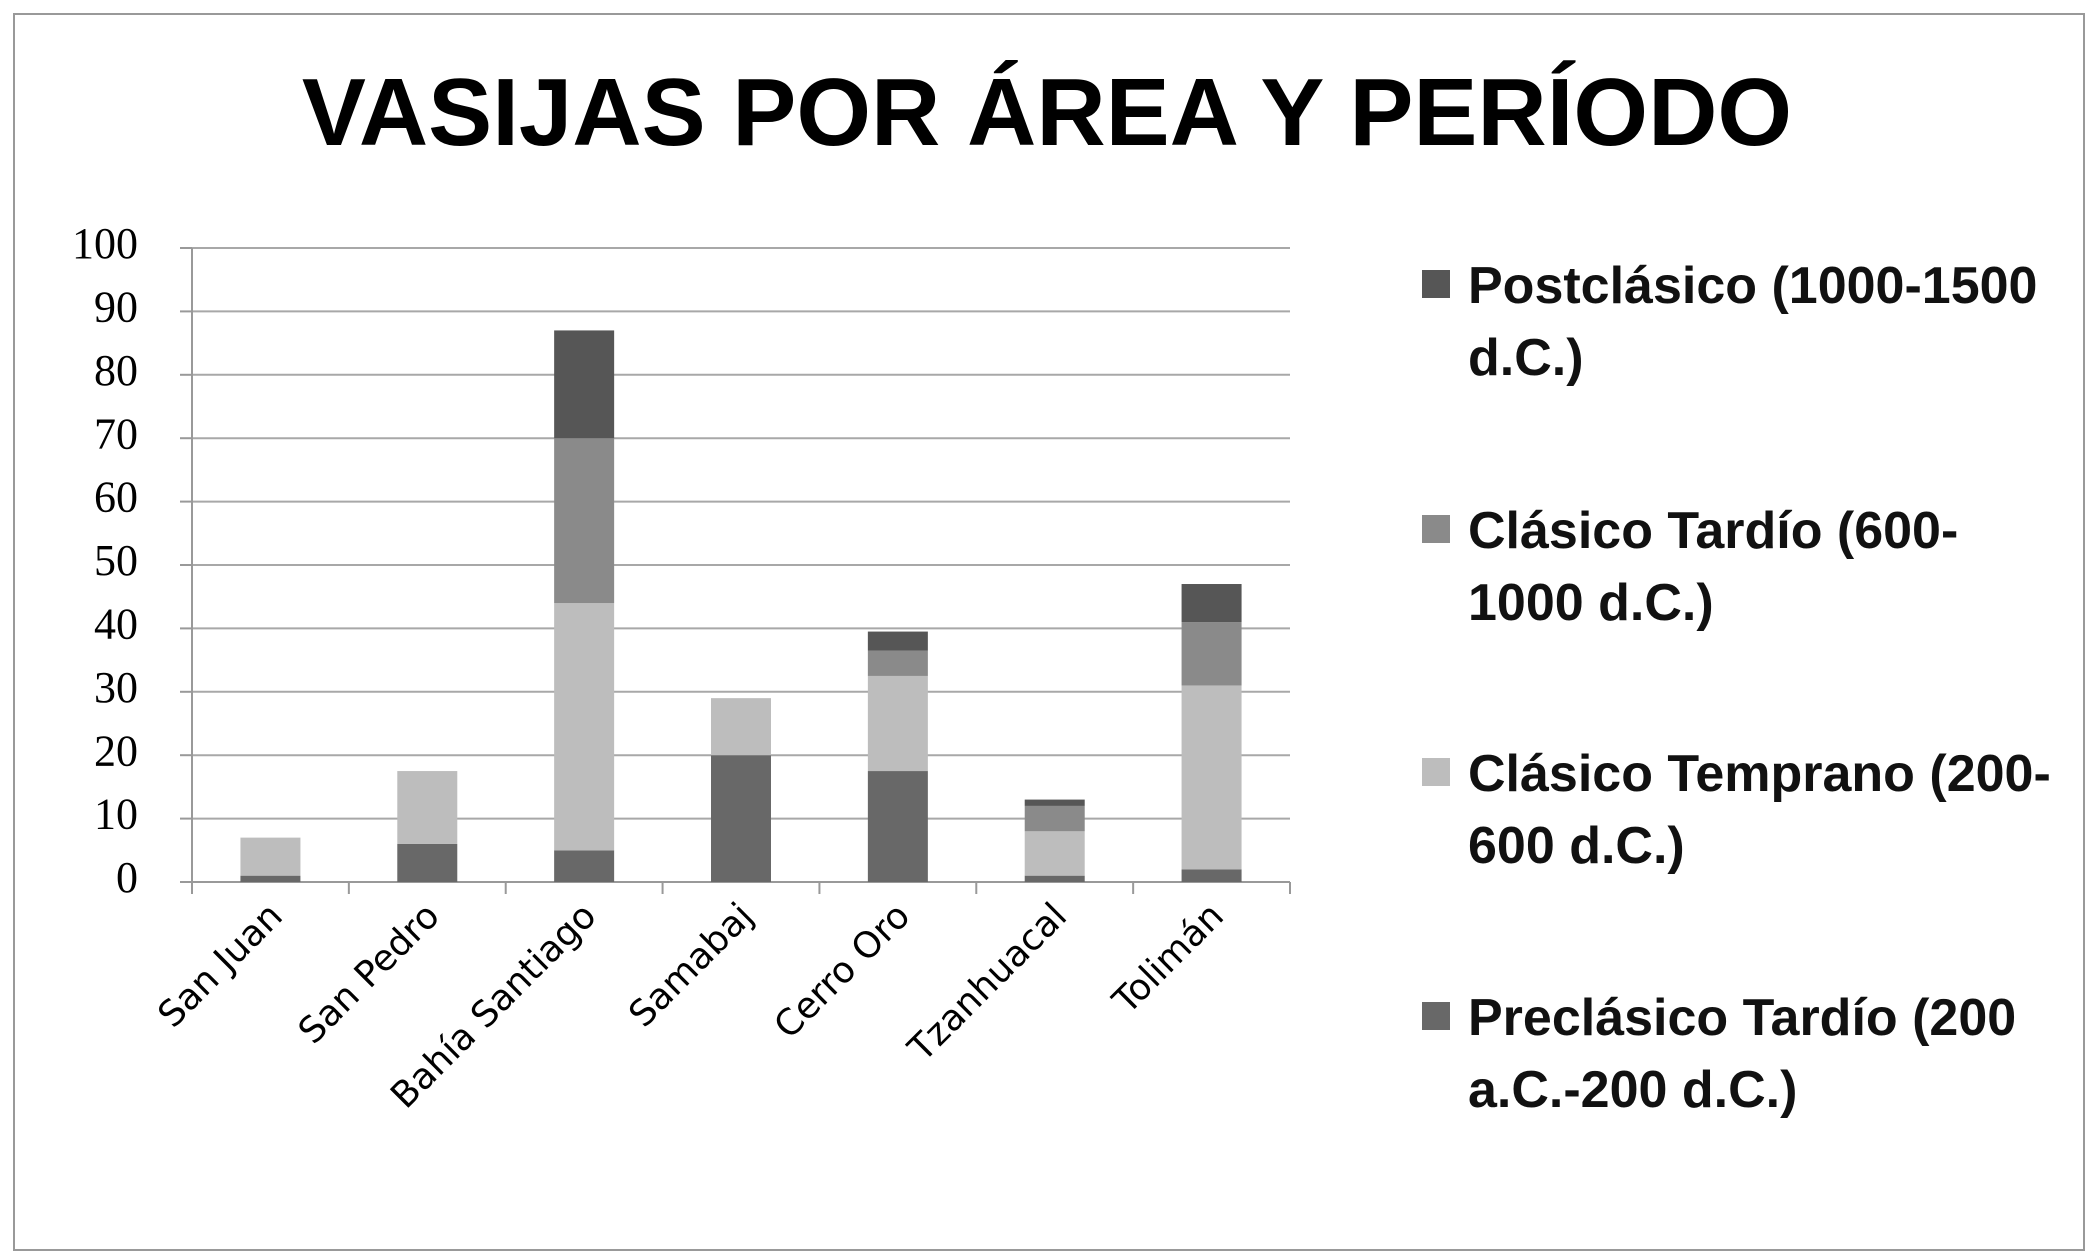 Image resolution: width=2100 pixels, height=1260 pixels. What do you see at coordinates (1168, 958) in the screenshot?
I see `x-tick-label: Tolimán` at bounding box center [1168, 958].